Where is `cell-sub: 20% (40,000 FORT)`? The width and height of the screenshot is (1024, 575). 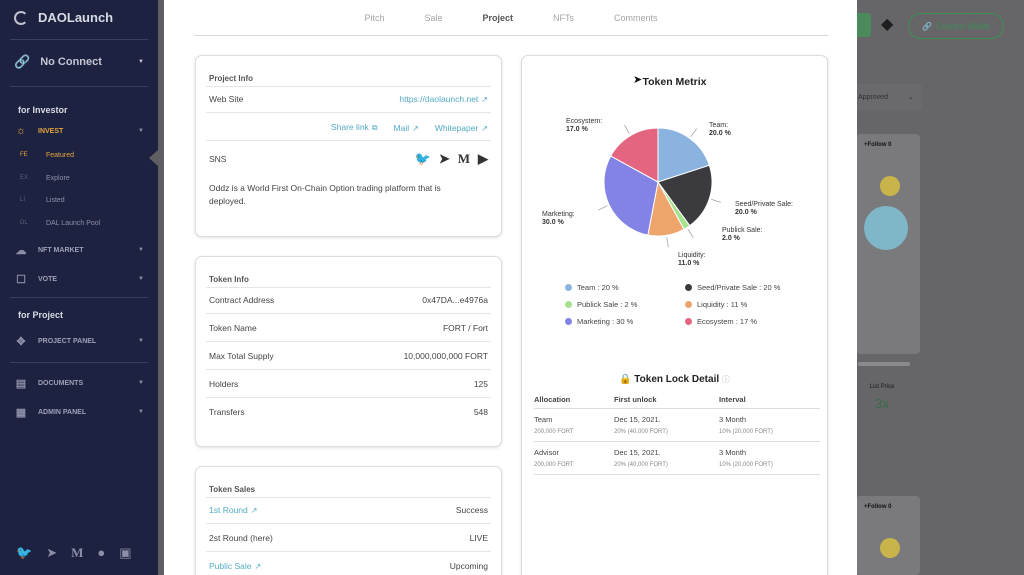
cell-sub: 20% (40,000 FORT) is located at coordinates (641, 432).